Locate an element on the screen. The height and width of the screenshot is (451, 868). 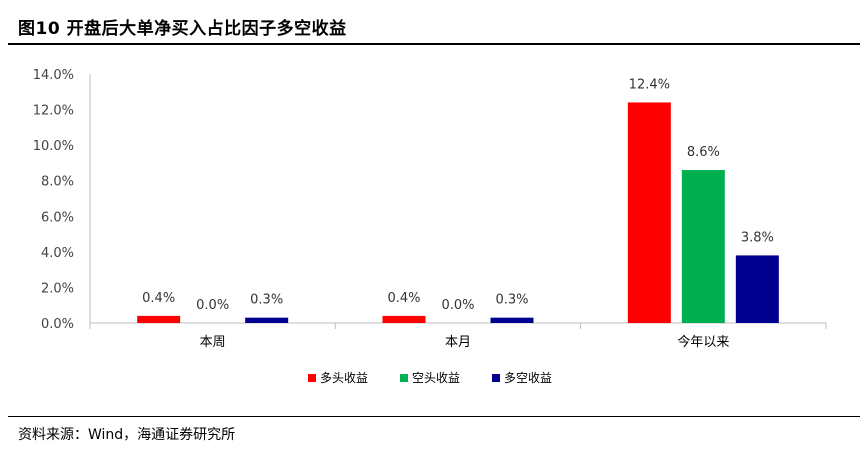
title-rule is located at coordinates (434, 44).